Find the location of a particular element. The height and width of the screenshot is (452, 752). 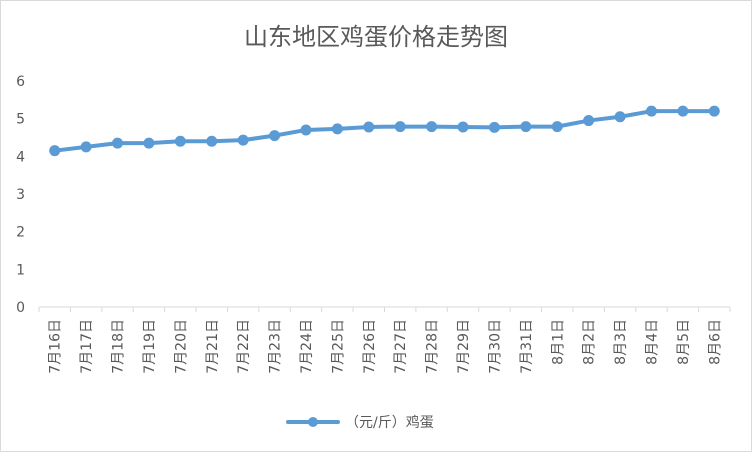

series-line is located at coordinates (384, 131).